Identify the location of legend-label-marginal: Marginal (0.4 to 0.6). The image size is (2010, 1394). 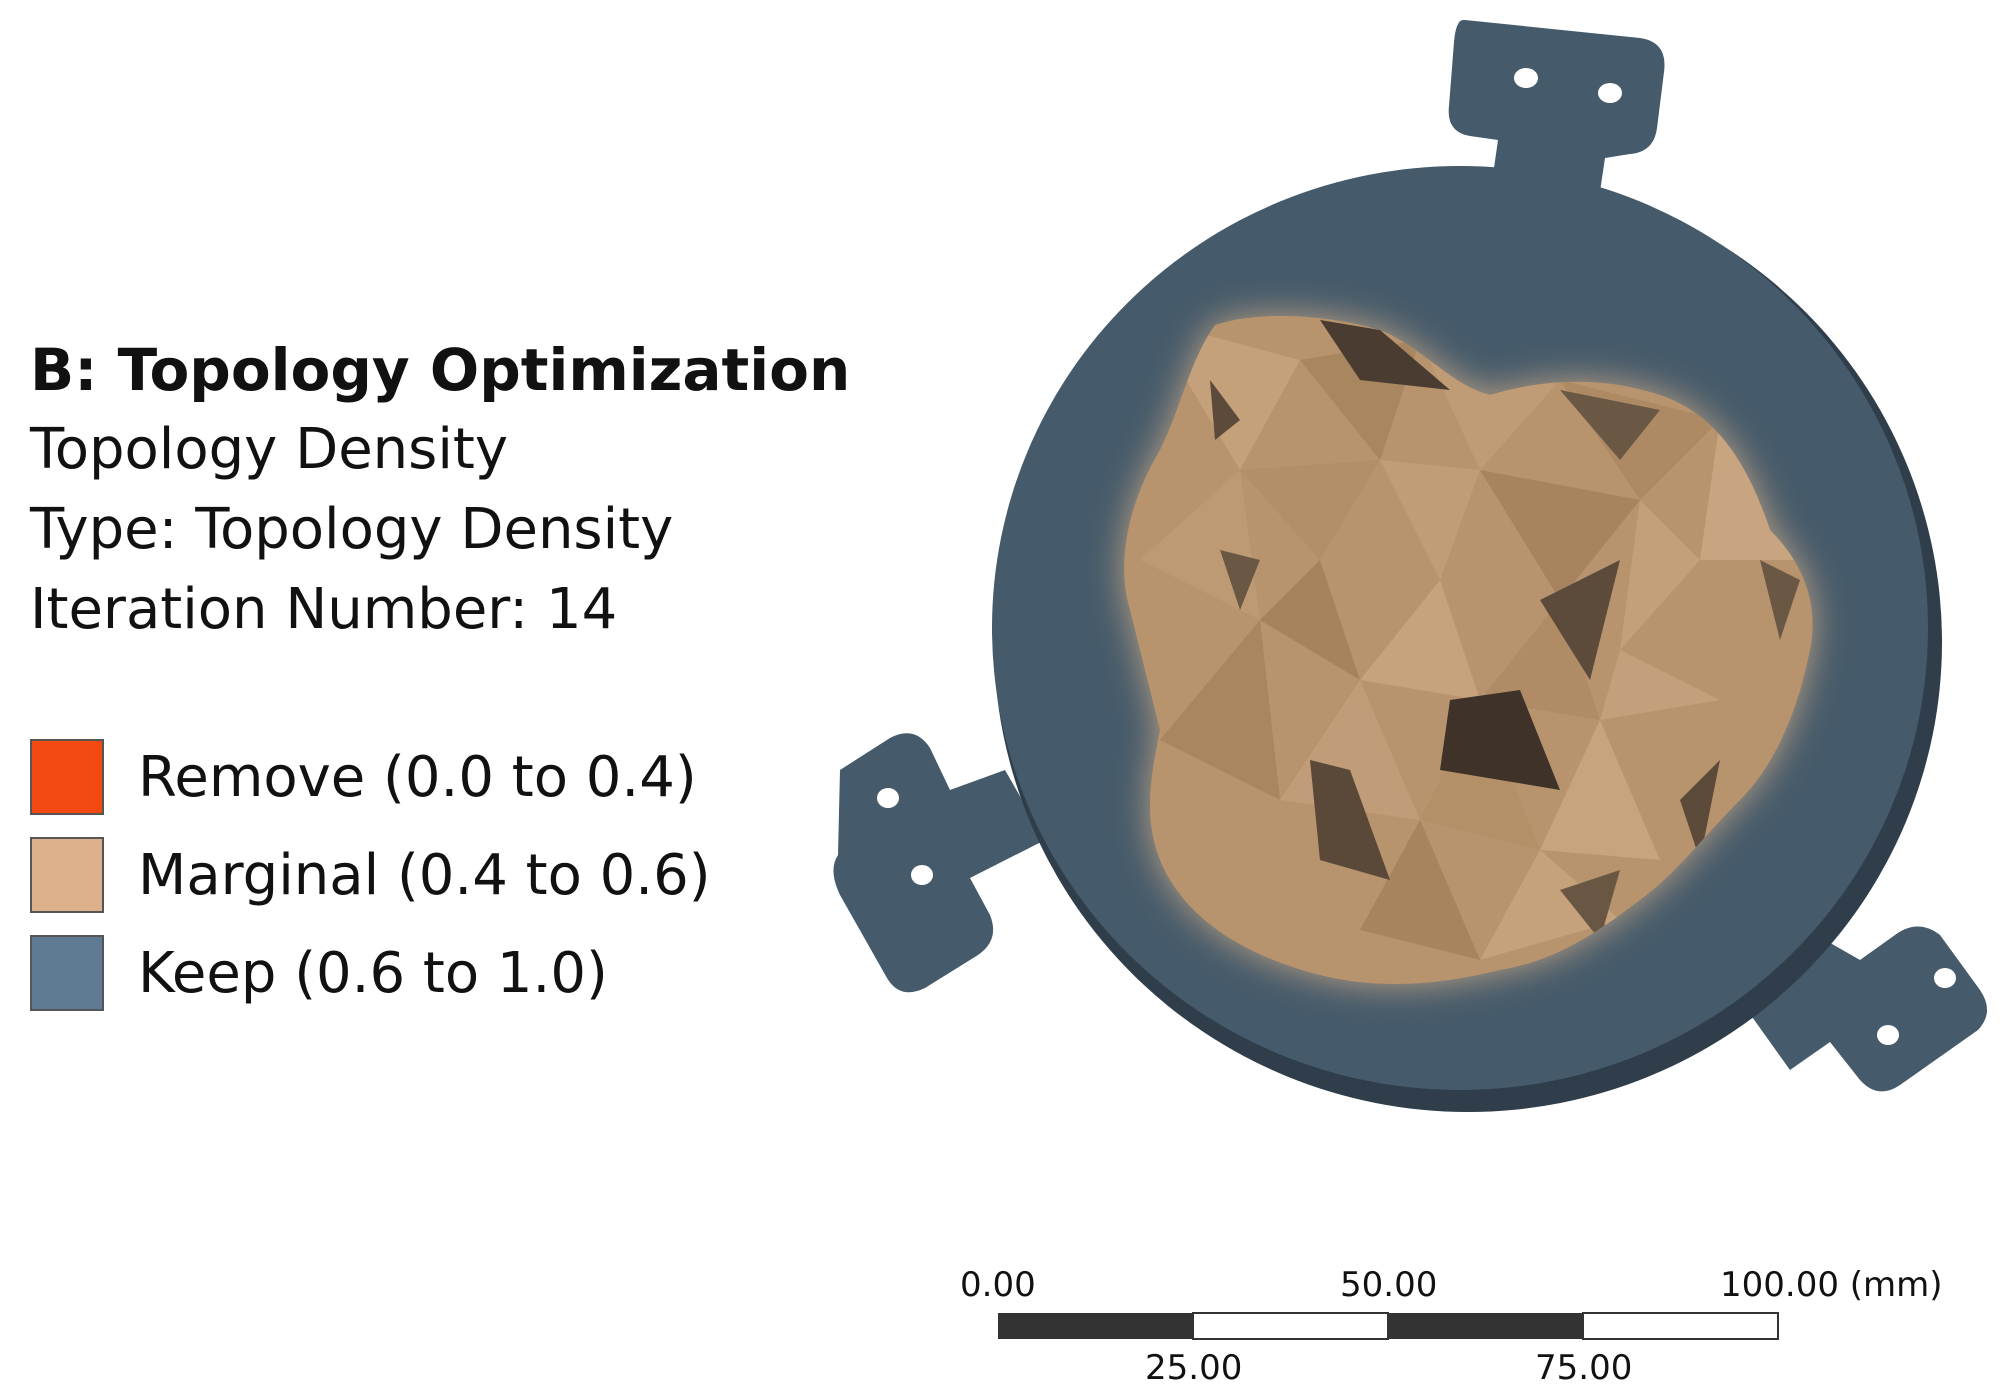
(424, 875).